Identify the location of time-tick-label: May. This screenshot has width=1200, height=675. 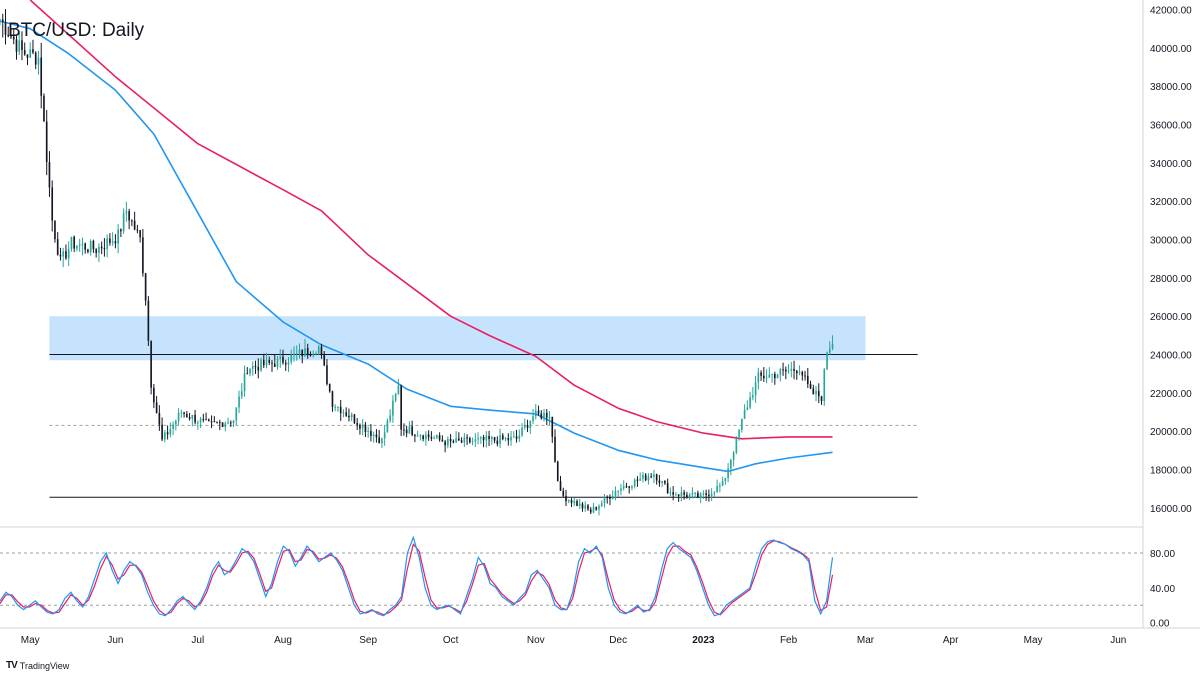
(1033, 640).